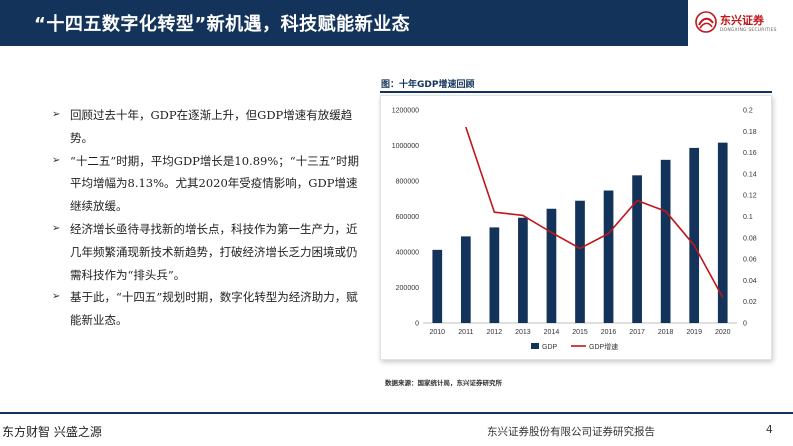 The width and height of the screenshot is (793, 446). I want to click on figure-title: 图：十年GDP增速回顾, so click(428, 85).